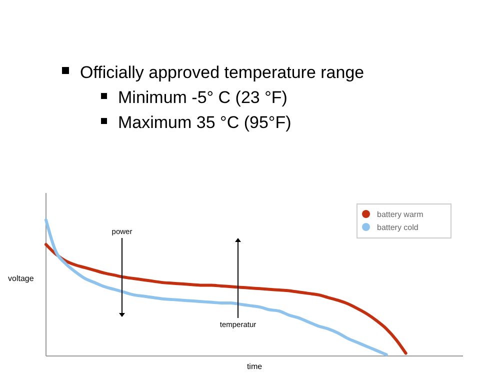 This screenshot has width=485, height=373. Describe the element at coordinates (205, 122) in the screenshot. I see `text: Maximum 35 °C (95°F)` at that location.